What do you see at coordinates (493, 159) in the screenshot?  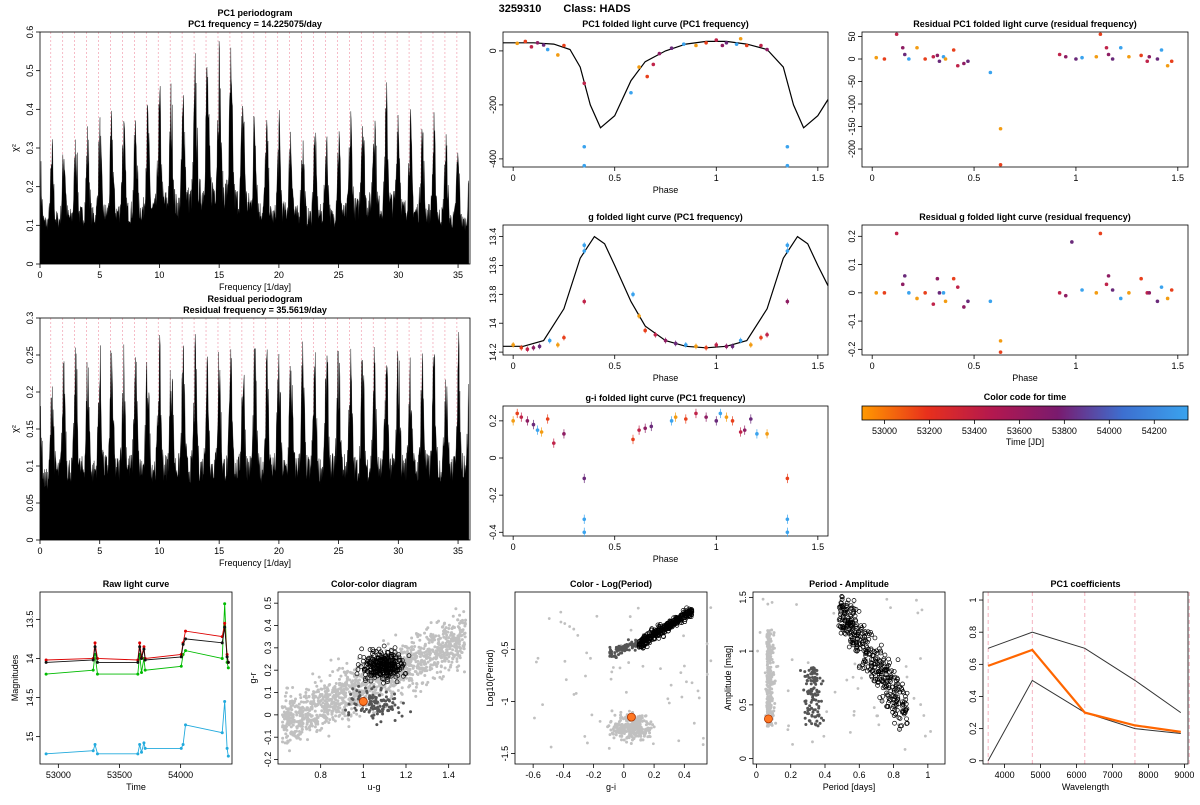 I see `y-tick-label: -400` at bounding box center [493, 159].